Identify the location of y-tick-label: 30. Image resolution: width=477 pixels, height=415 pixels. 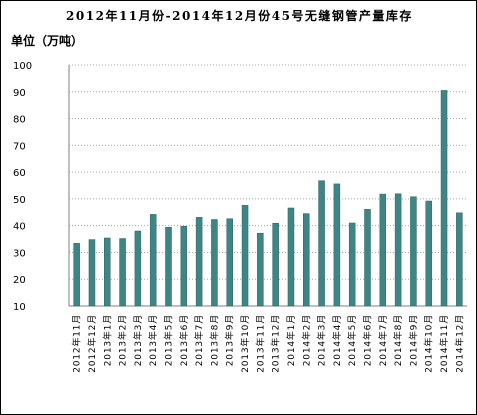
(19, 253).